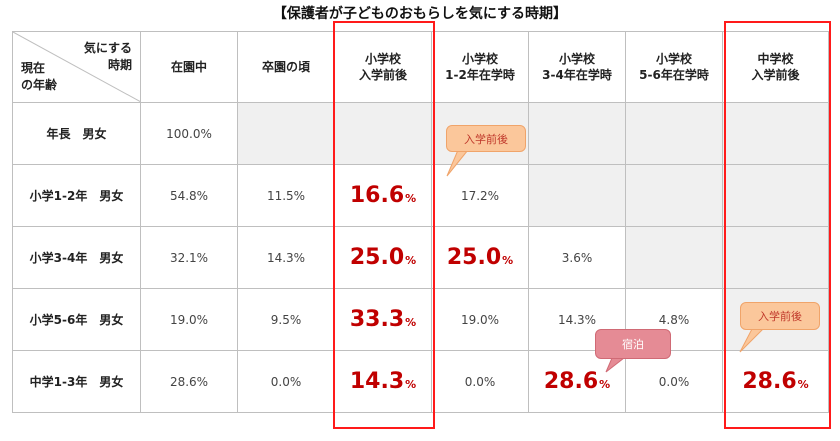 The image size is (840, 441). I want to click on value-cell: 100.0%, so click(189, 133).